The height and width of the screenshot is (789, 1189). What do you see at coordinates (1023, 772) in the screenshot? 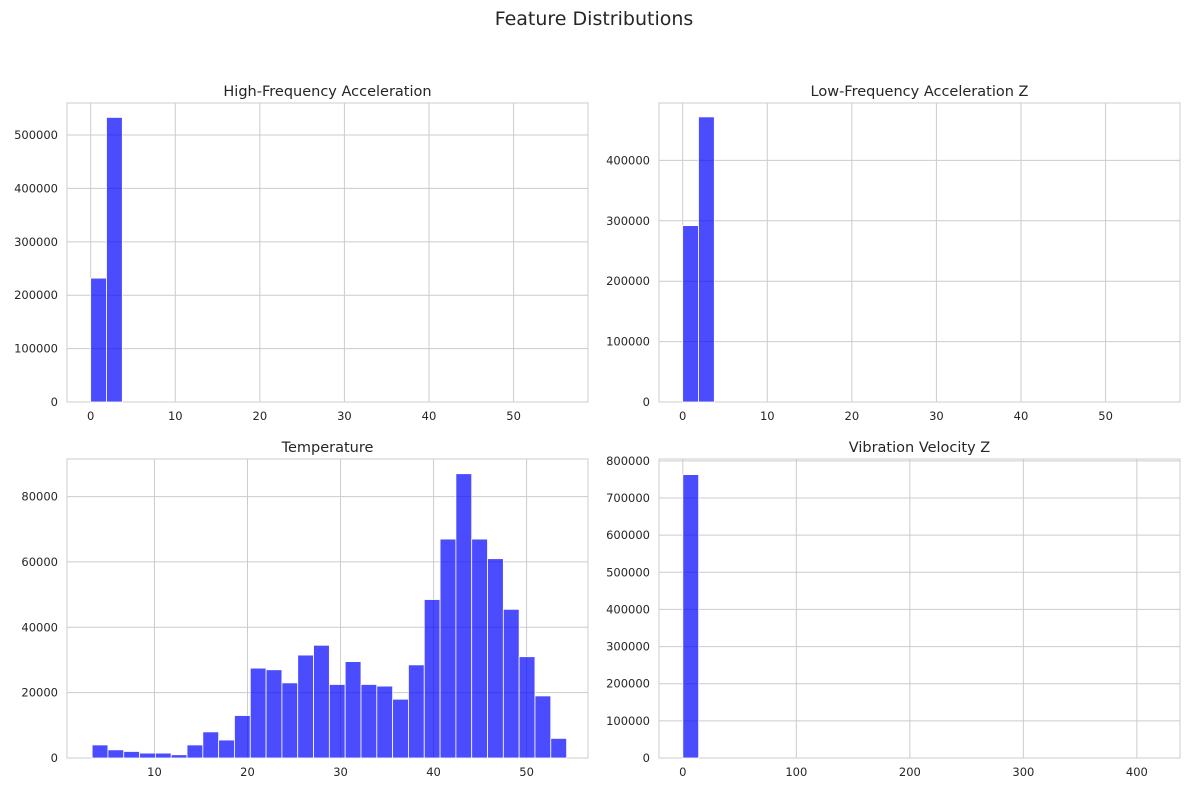
I see `x-tick-label: 300` at bounding box center [1023, 772].